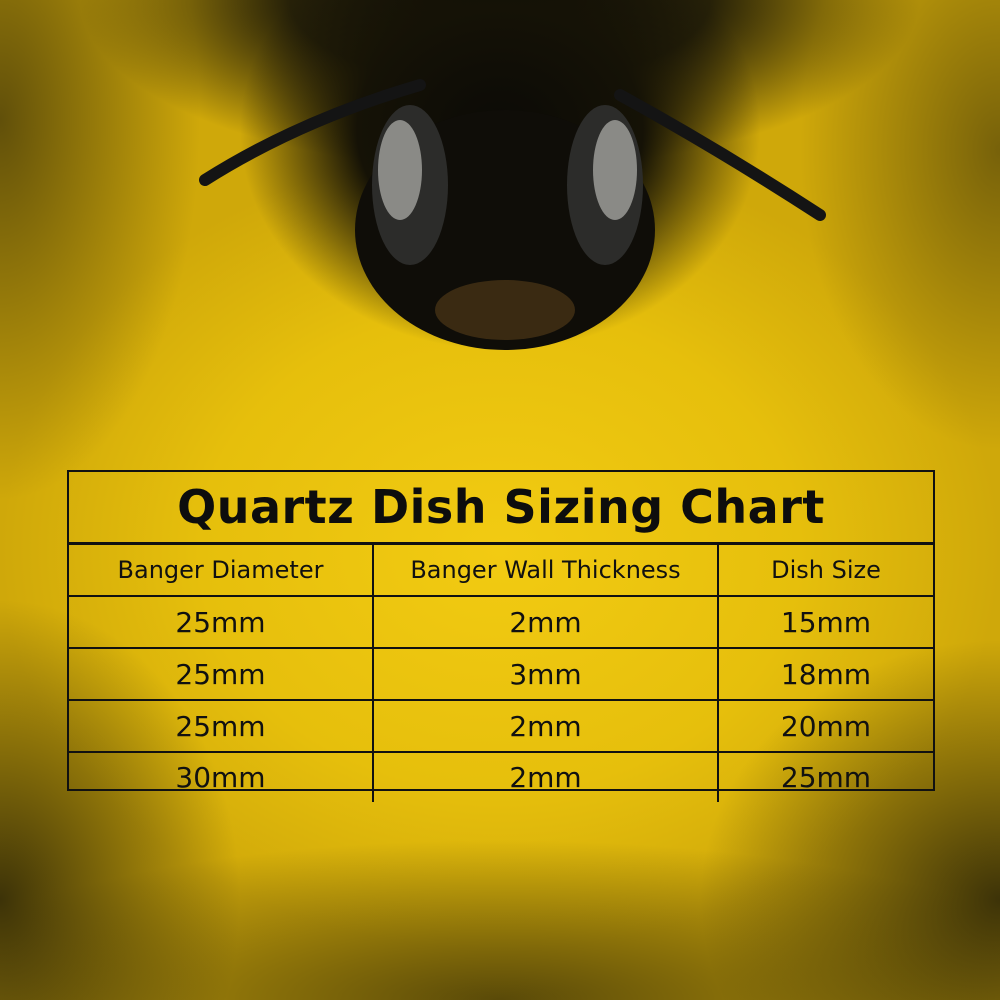 Image resolution: width=1000 pixels, height=1000 pixels. What do you see at coordinates (826, 622) in the screenshot?
I see `table-cell: 15mm` at bounding box center [826, 622].